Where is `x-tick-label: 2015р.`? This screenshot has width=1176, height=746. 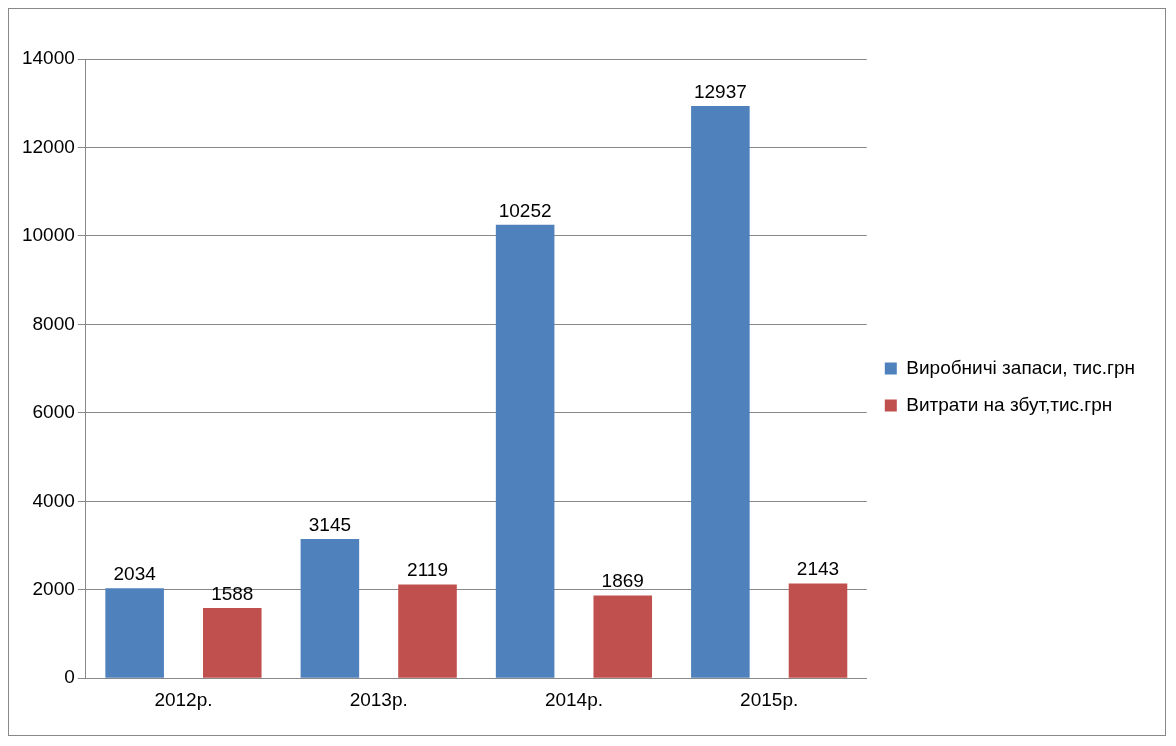
x-tick-label: 2015р. is located at coordinates (769, 699).